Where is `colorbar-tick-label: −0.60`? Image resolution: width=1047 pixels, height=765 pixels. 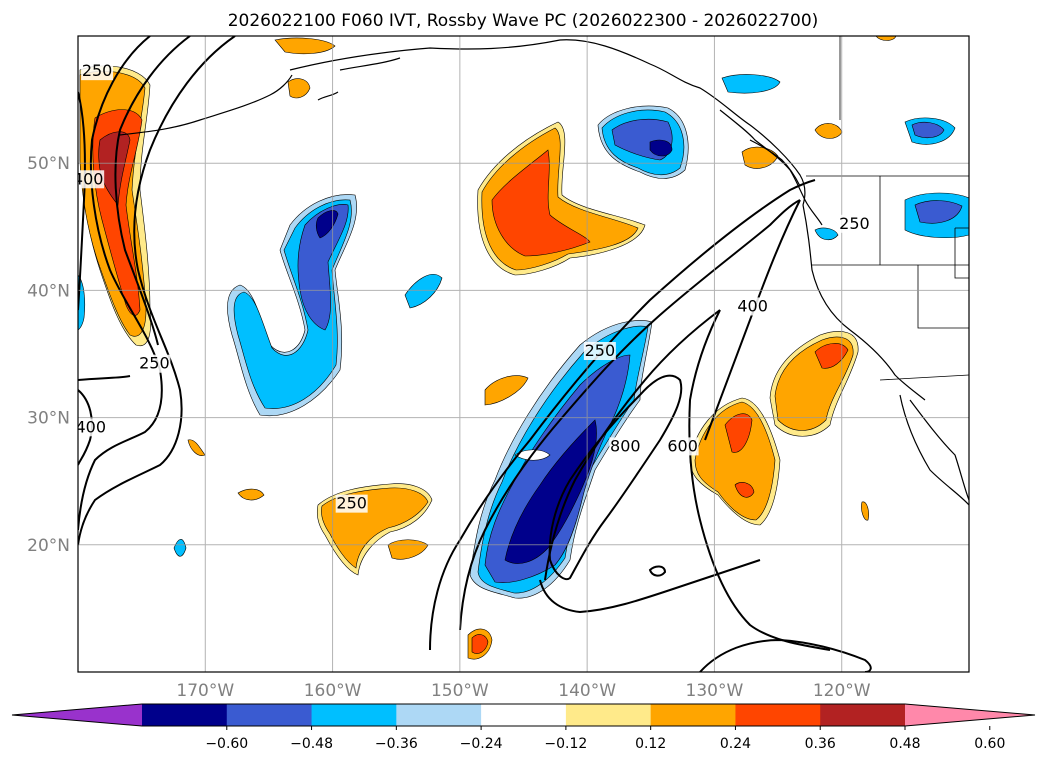
colorbar-tick-label: −0.60 is located at coordinates (226, 744).